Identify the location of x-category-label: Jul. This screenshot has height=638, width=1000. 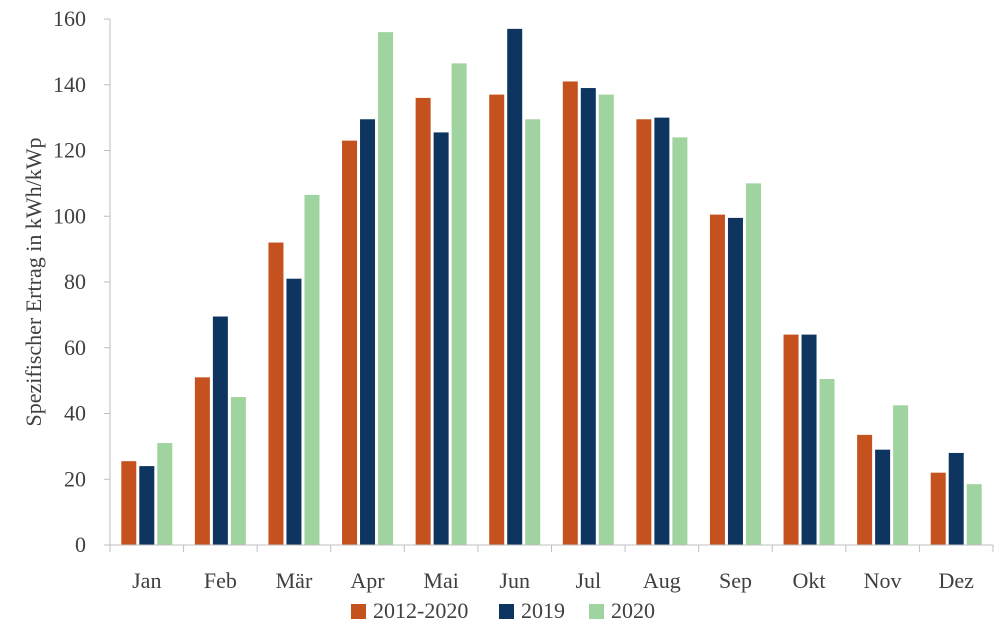
(588, 580).